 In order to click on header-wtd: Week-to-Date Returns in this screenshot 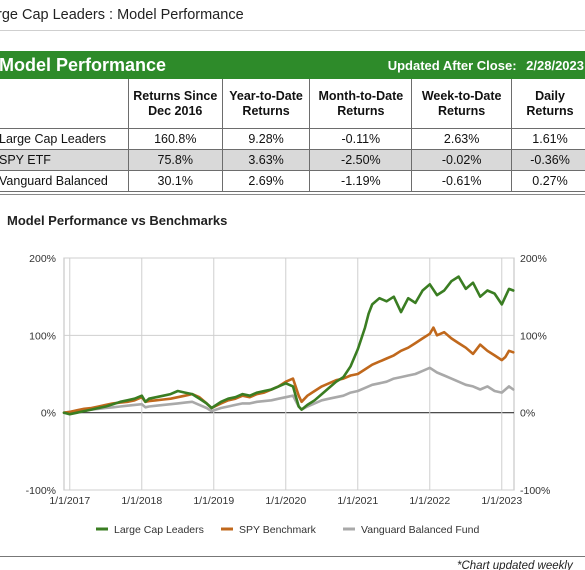, I will do `click(462, 103)`.